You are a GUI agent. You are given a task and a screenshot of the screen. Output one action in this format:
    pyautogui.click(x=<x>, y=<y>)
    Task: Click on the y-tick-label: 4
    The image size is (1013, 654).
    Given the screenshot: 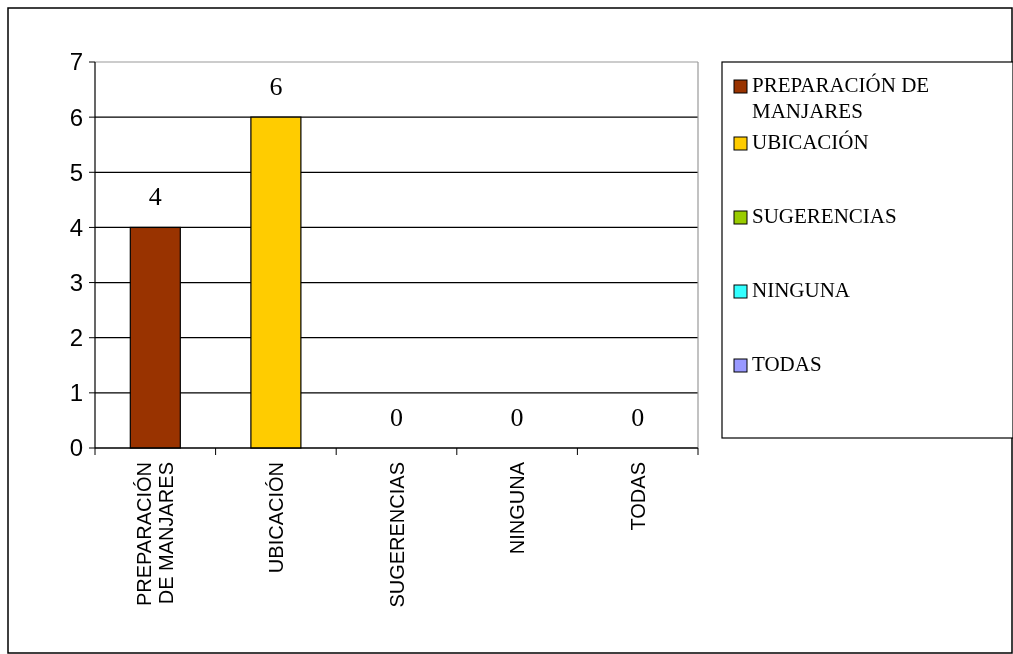 What is the action you would take?
    pyautogui.click(x=76, y=227)
    